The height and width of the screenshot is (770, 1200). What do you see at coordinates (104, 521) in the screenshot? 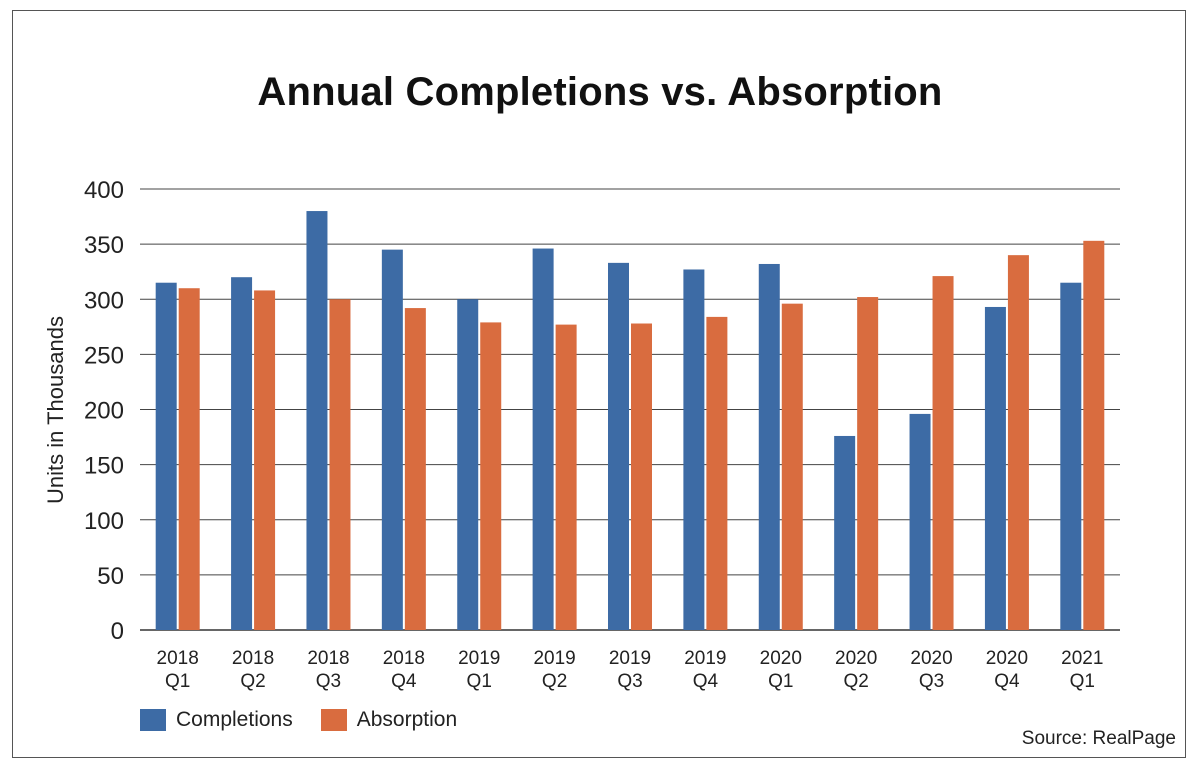
I see `y-tick-label: 100` at bounding box center [104, 521].